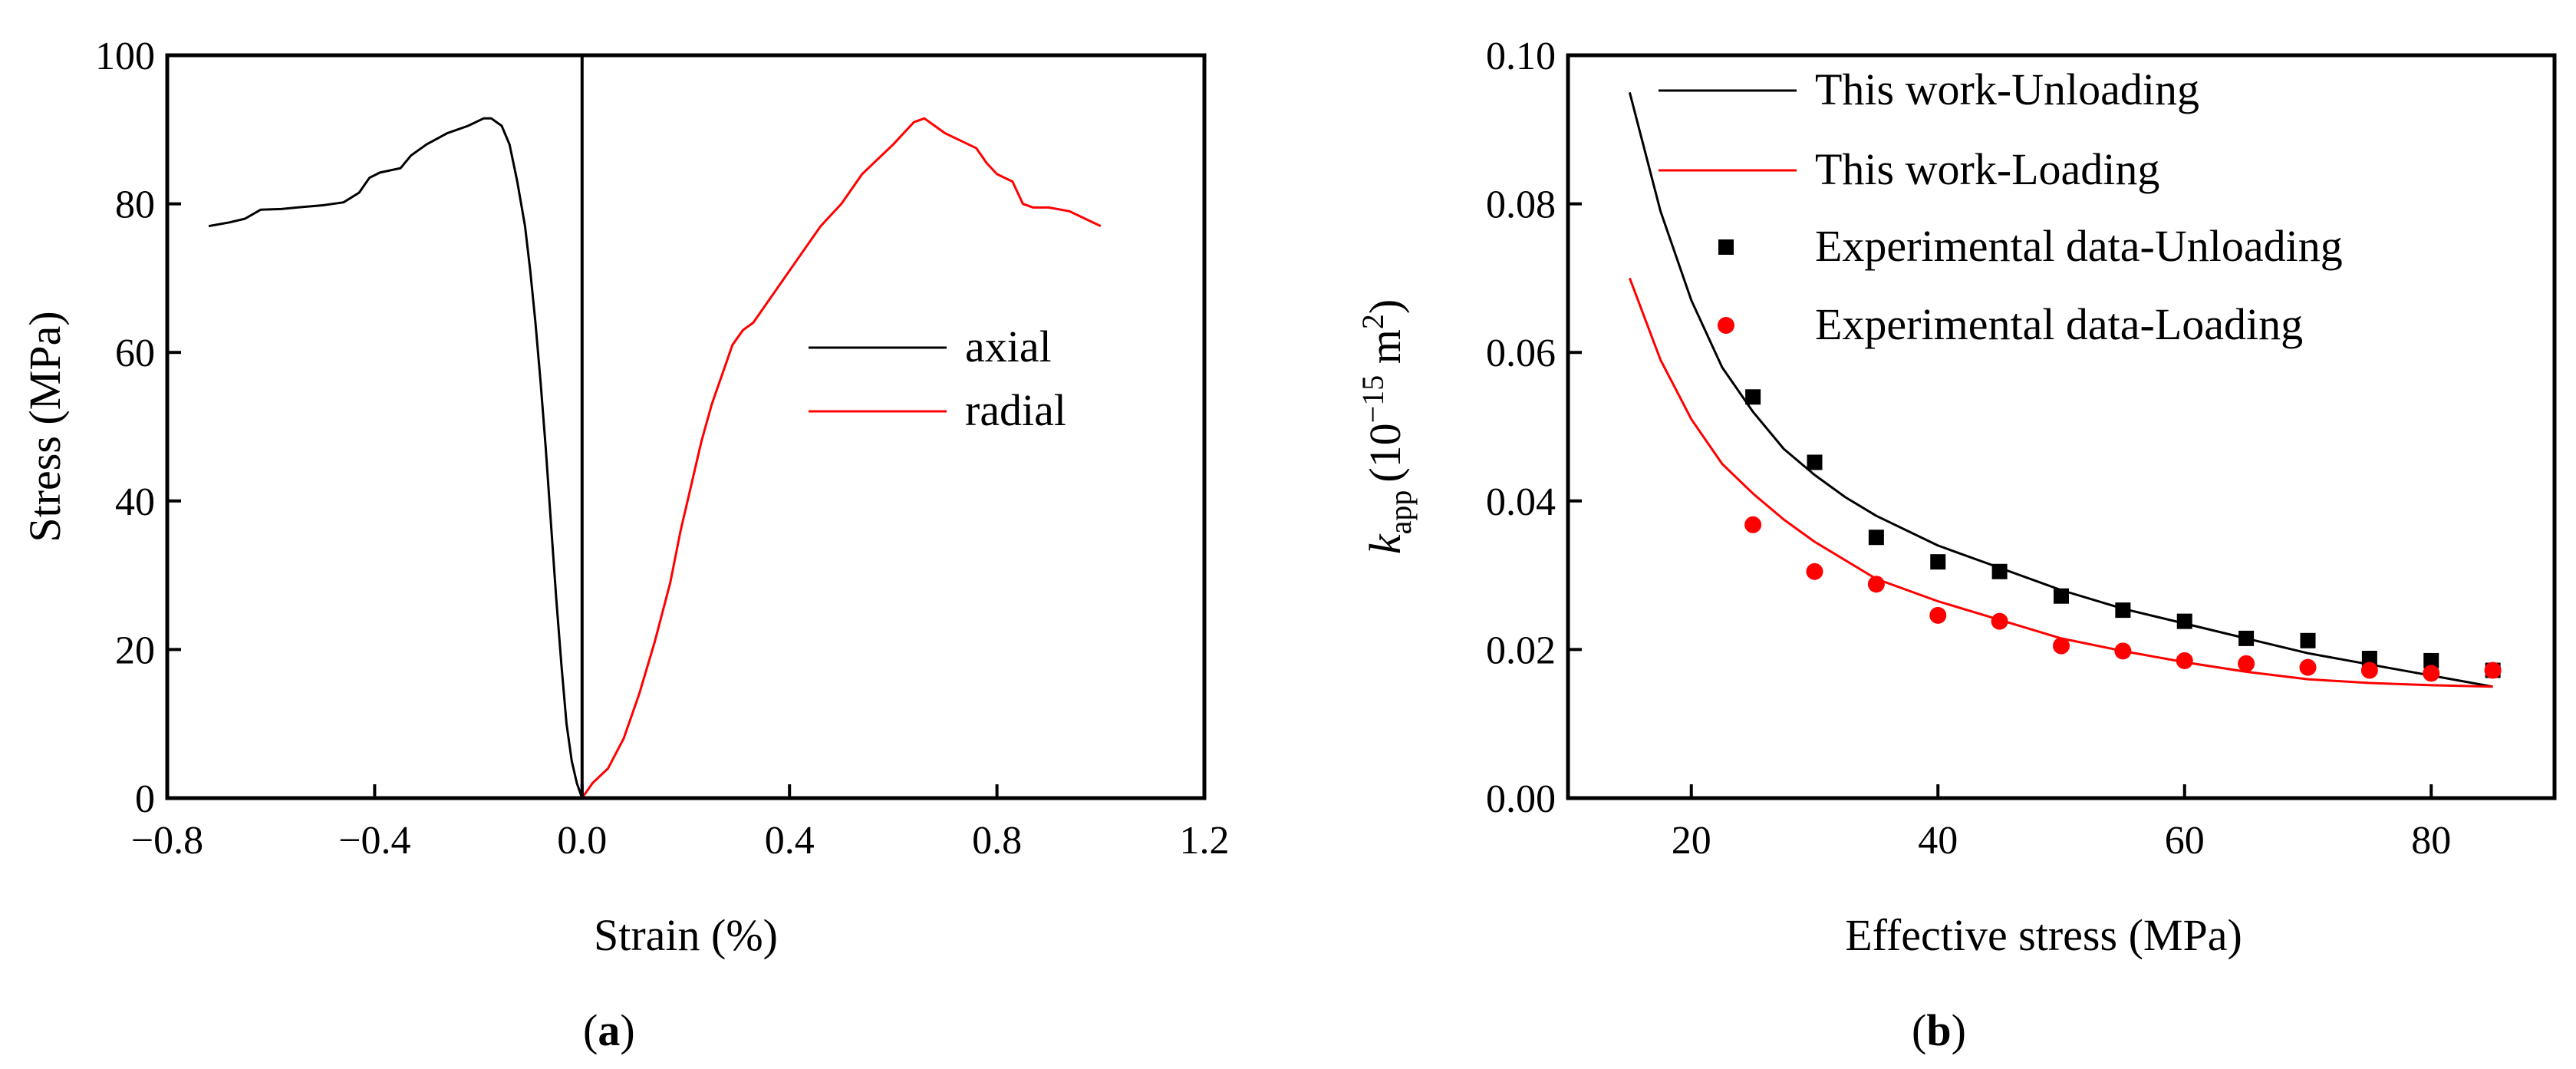 This screenshot has height=1069, width=2576. I want to click on panel-b-x-tick-label: 40, so click(1938, 841).